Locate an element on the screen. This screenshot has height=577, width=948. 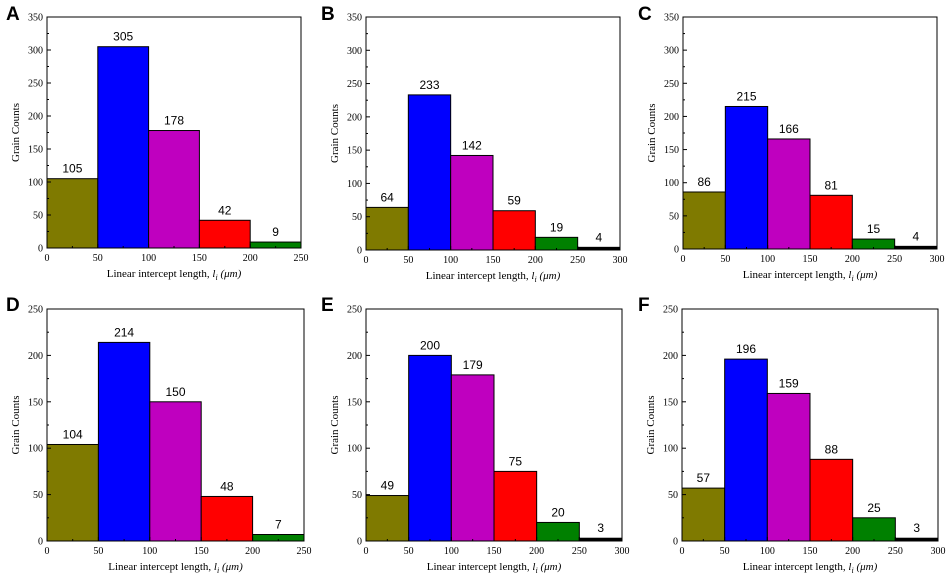
bar-value-label: 104 is located at coordinates (73, 434).